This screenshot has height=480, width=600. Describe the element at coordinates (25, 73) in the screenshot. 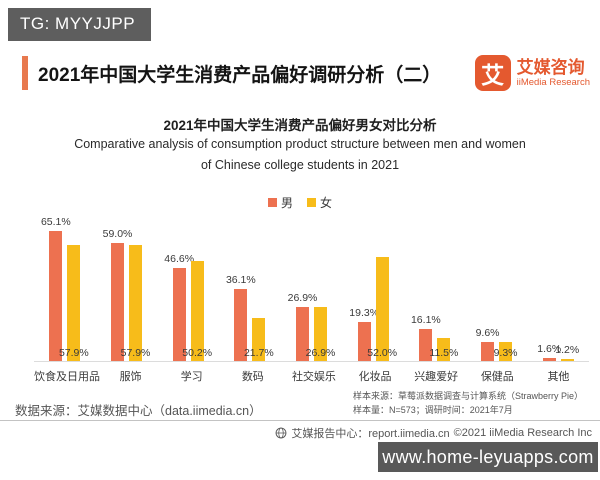

I see `title-accent-bar` at that location.